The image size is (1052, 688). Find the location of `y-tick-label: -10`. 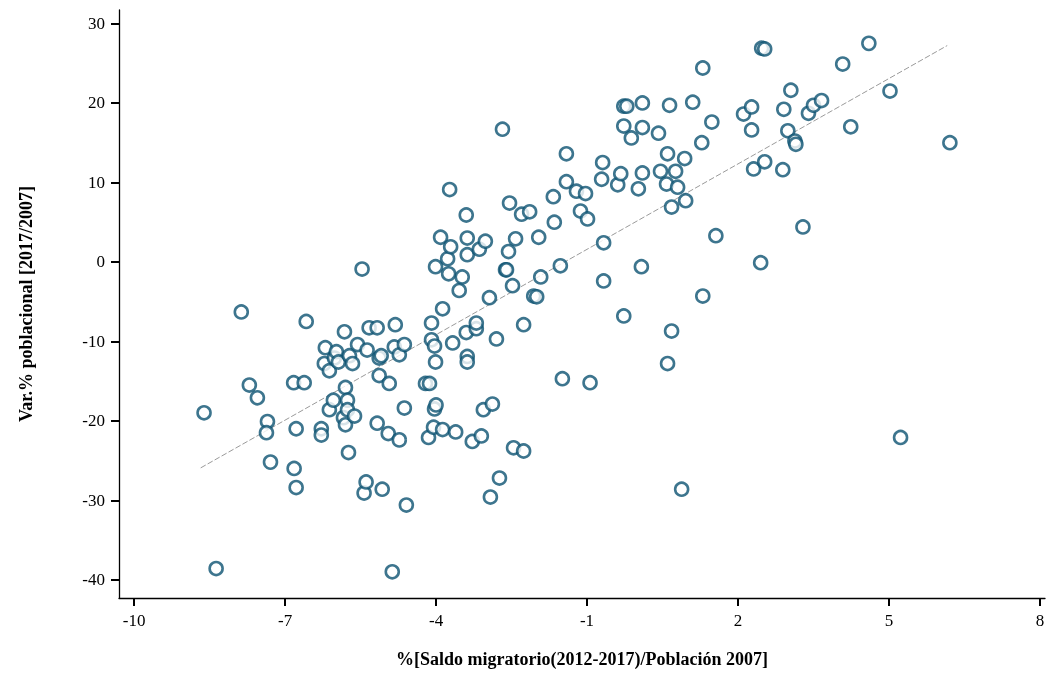

y-tick-label: -10 is located at coordinates (93, 341).